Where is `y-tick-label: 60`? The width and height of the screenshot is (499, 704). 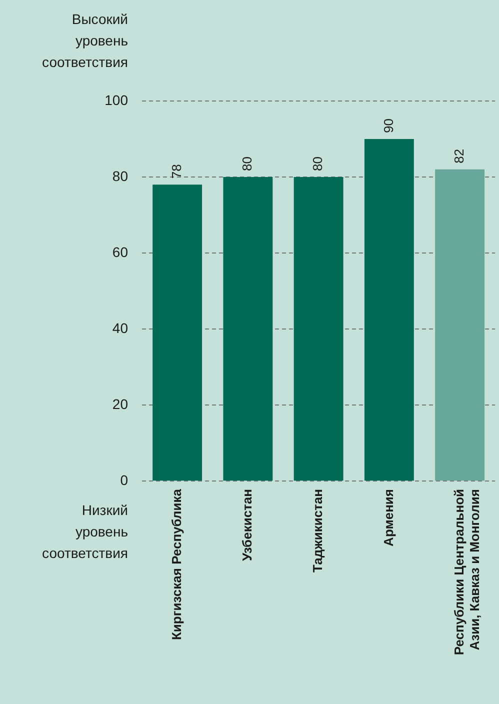 y-tick-label: 60 is located at coordinates (120, 252).